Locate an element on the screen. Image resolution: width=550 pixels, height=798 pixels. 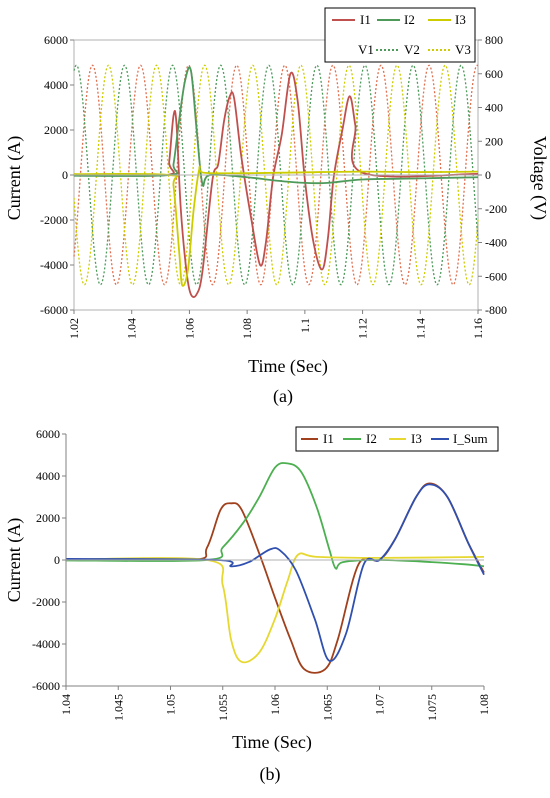
chart-a-y2tick-label: -800 is located at coordinates (496, 310).